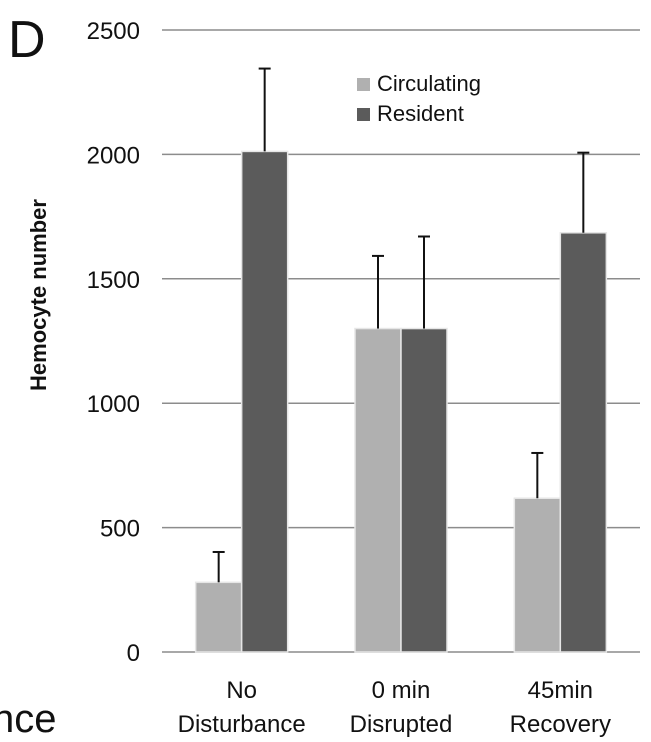 The image size is (651, 742). I want to click on category-label-line2: Disturbance, so click(242, 724).